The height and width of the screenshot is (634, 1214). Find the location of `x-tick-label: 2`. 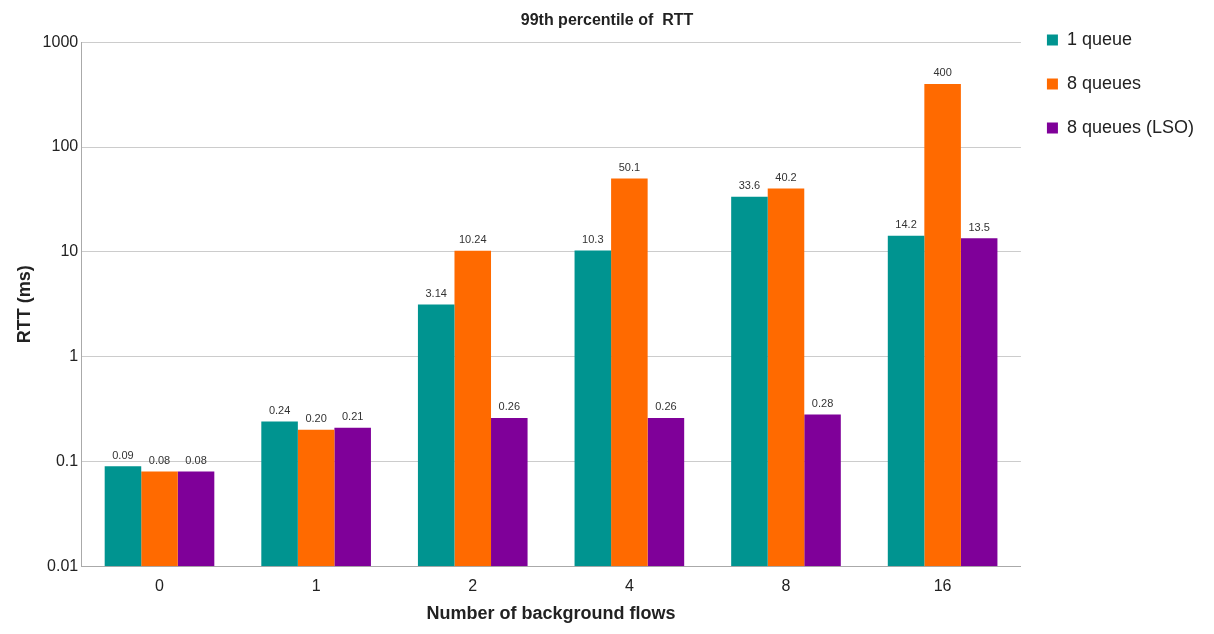

x-tick-label: 2 is located at coordinates (473, 586).